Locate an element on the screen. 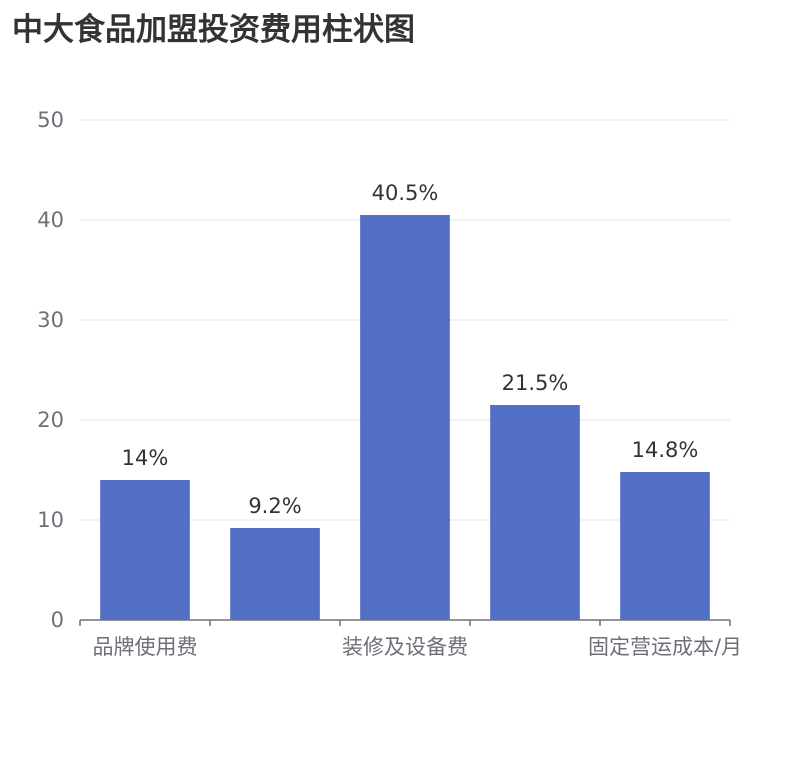 Image resolution: width=810 pixels, height=760 pixels. y-tick-label: 40 is located at coordinates (50, 220).